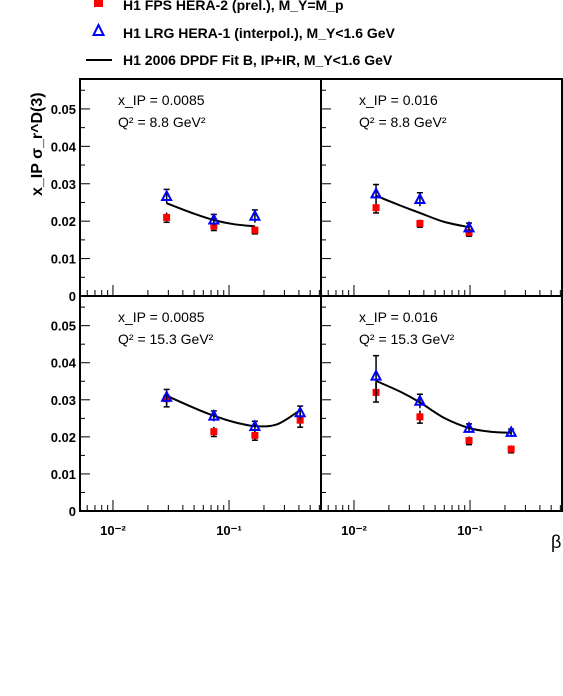 The height and width of the screenshot is (696, 563). Describe the element at coordinates (98, 3) in the screenshot. I see `legend-fps-marker` at that location.